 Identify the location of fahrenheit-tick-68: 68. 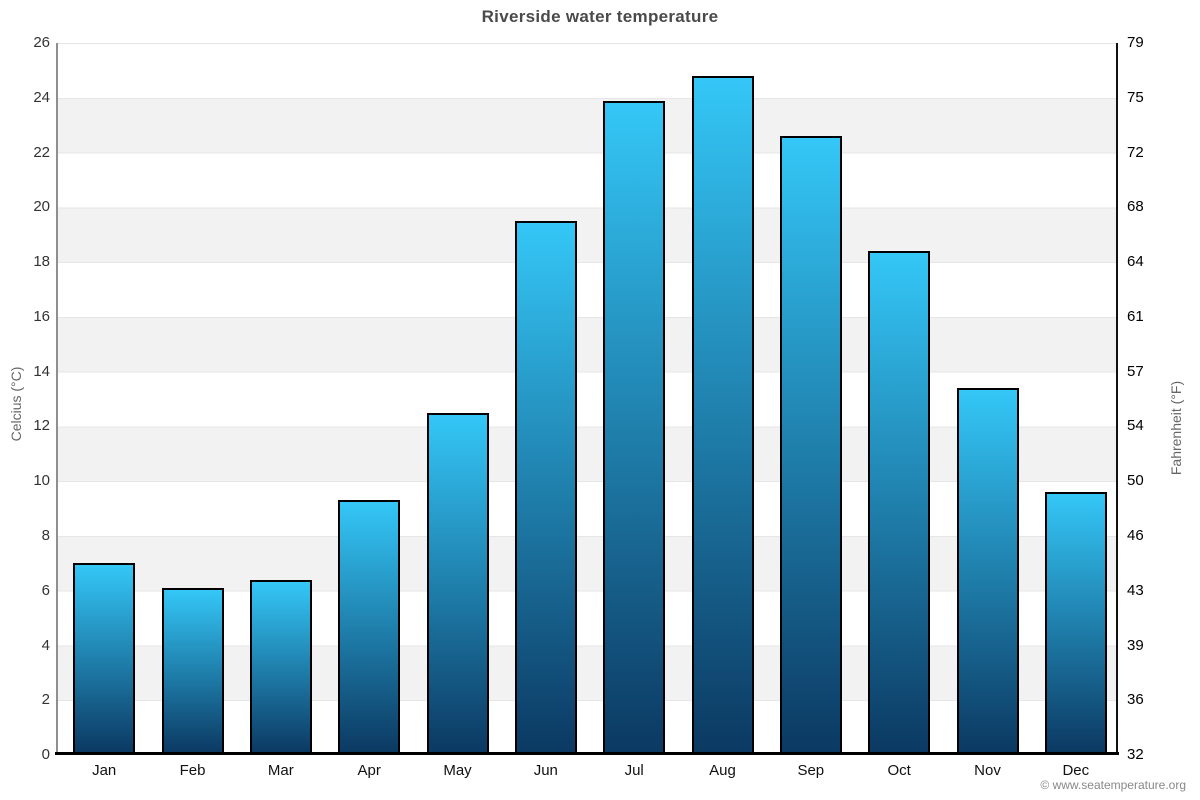
(1135, 207).